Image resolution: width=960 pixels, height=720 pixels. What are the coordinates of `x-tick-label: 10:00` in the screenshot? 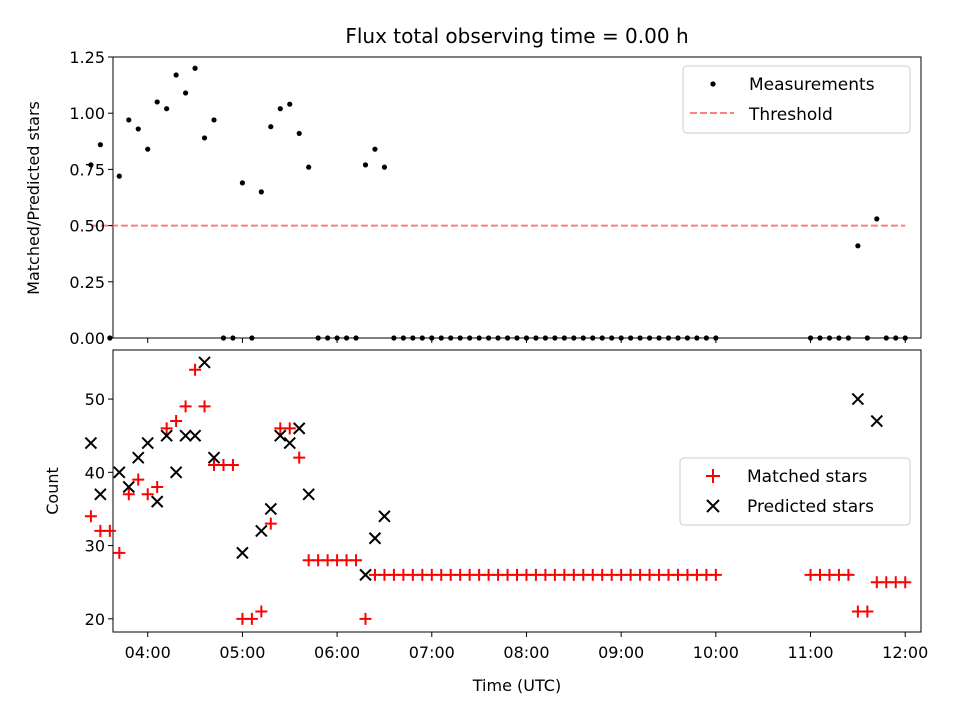 It's located at (716, 652).